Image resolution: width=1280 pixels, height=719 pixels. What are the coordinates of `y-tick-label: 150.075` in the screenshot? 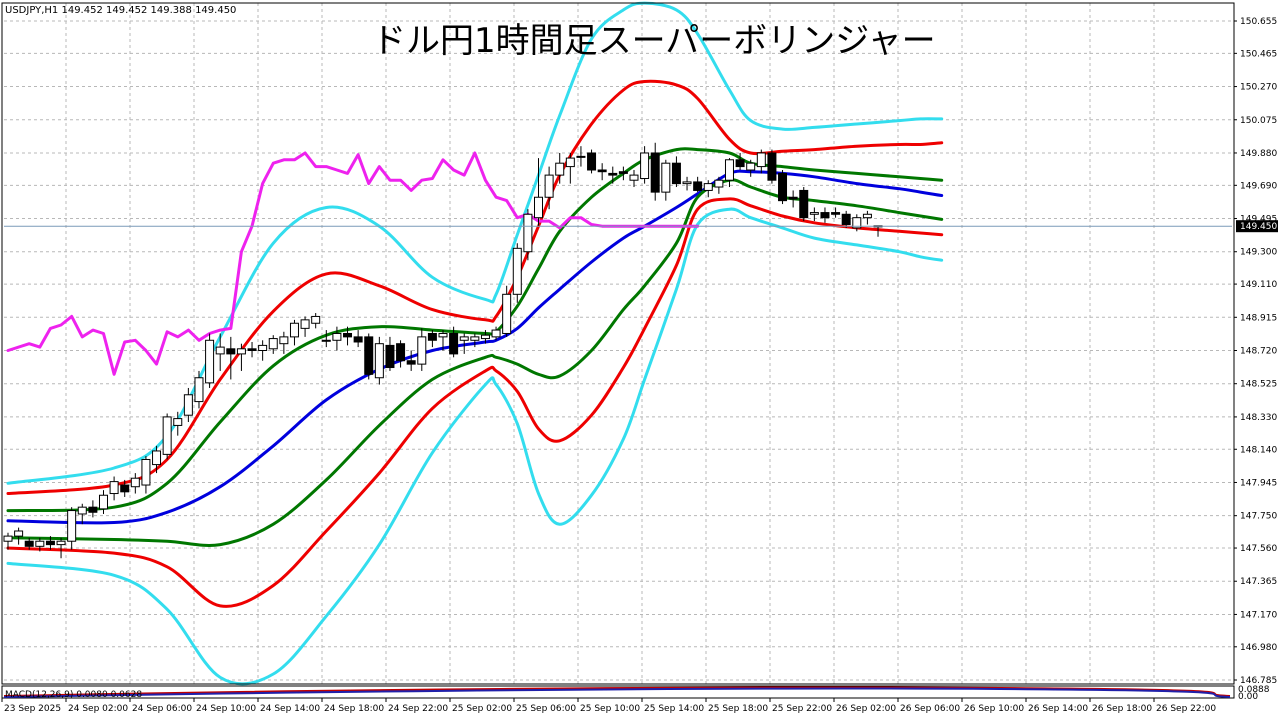 It's located at (1258, 121).